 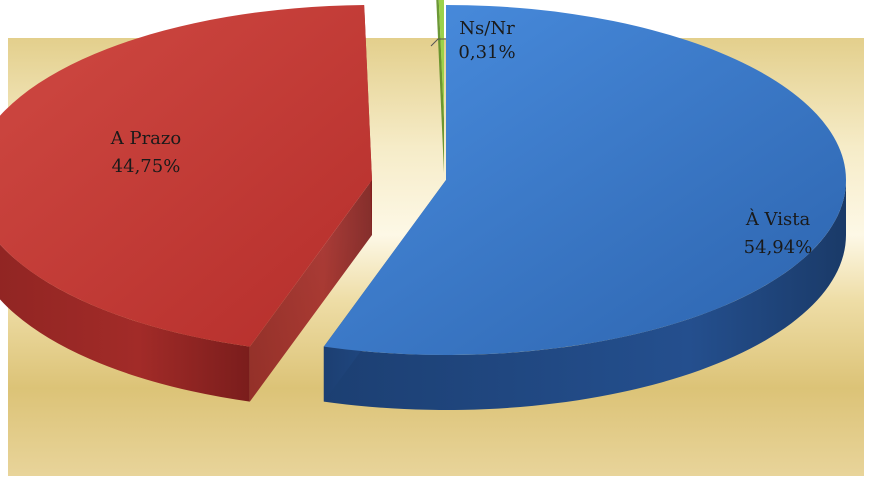 What do you see at coordinates (438, 42) in the screenshot?
I see `leader-line-ns-nr` at bounding box center [438, 42].